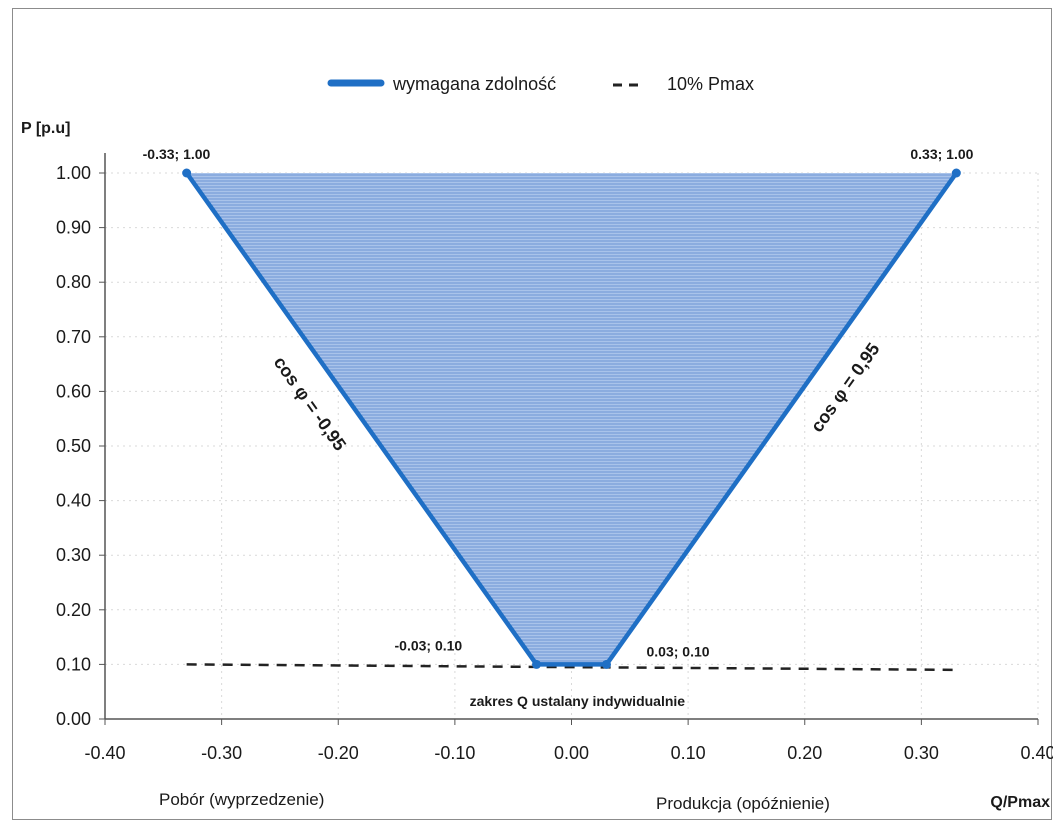 This screenshot has width=1060, height=831. I want to click on y-tick-label: 0.00, so click(73, 719).